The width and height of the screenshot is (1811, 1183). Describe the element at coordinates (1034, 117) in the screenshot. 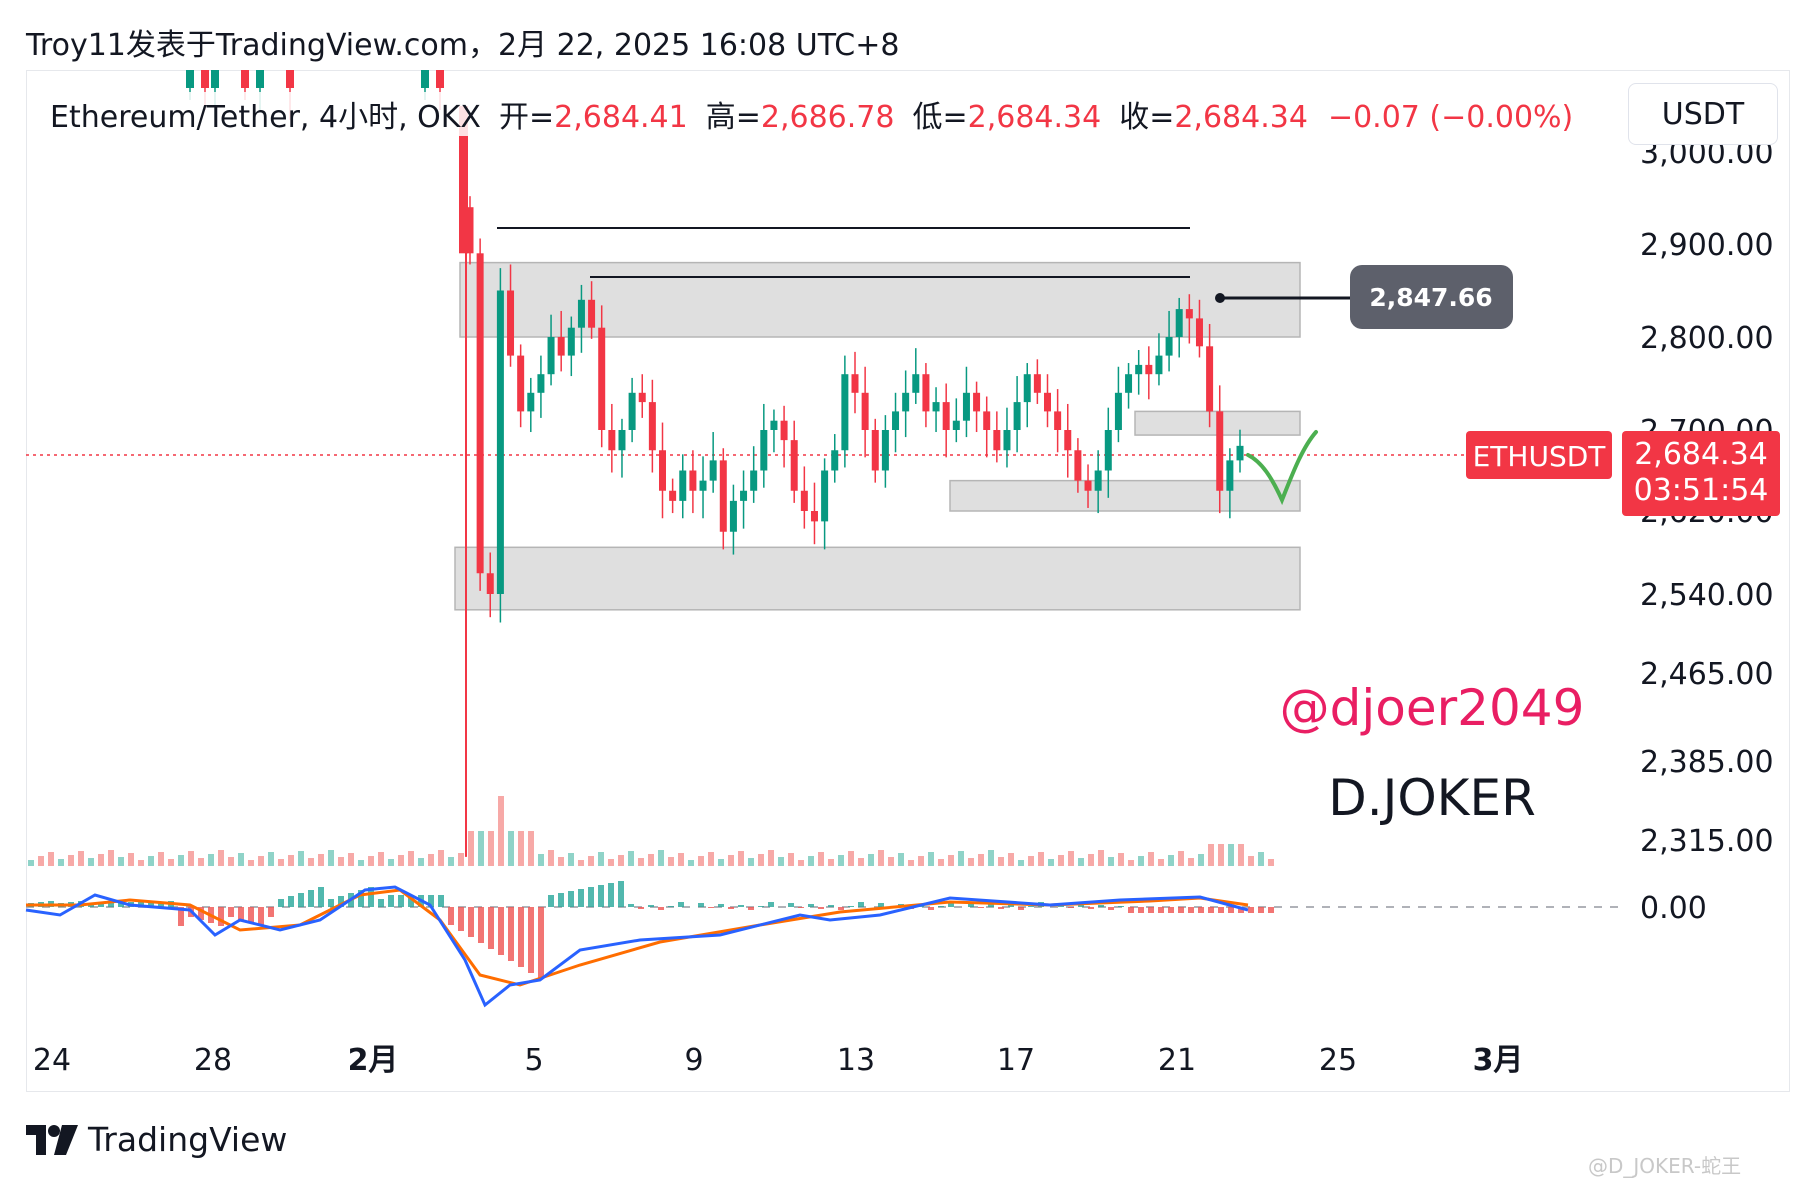

I see `low-value: 2,684.34` at that location.